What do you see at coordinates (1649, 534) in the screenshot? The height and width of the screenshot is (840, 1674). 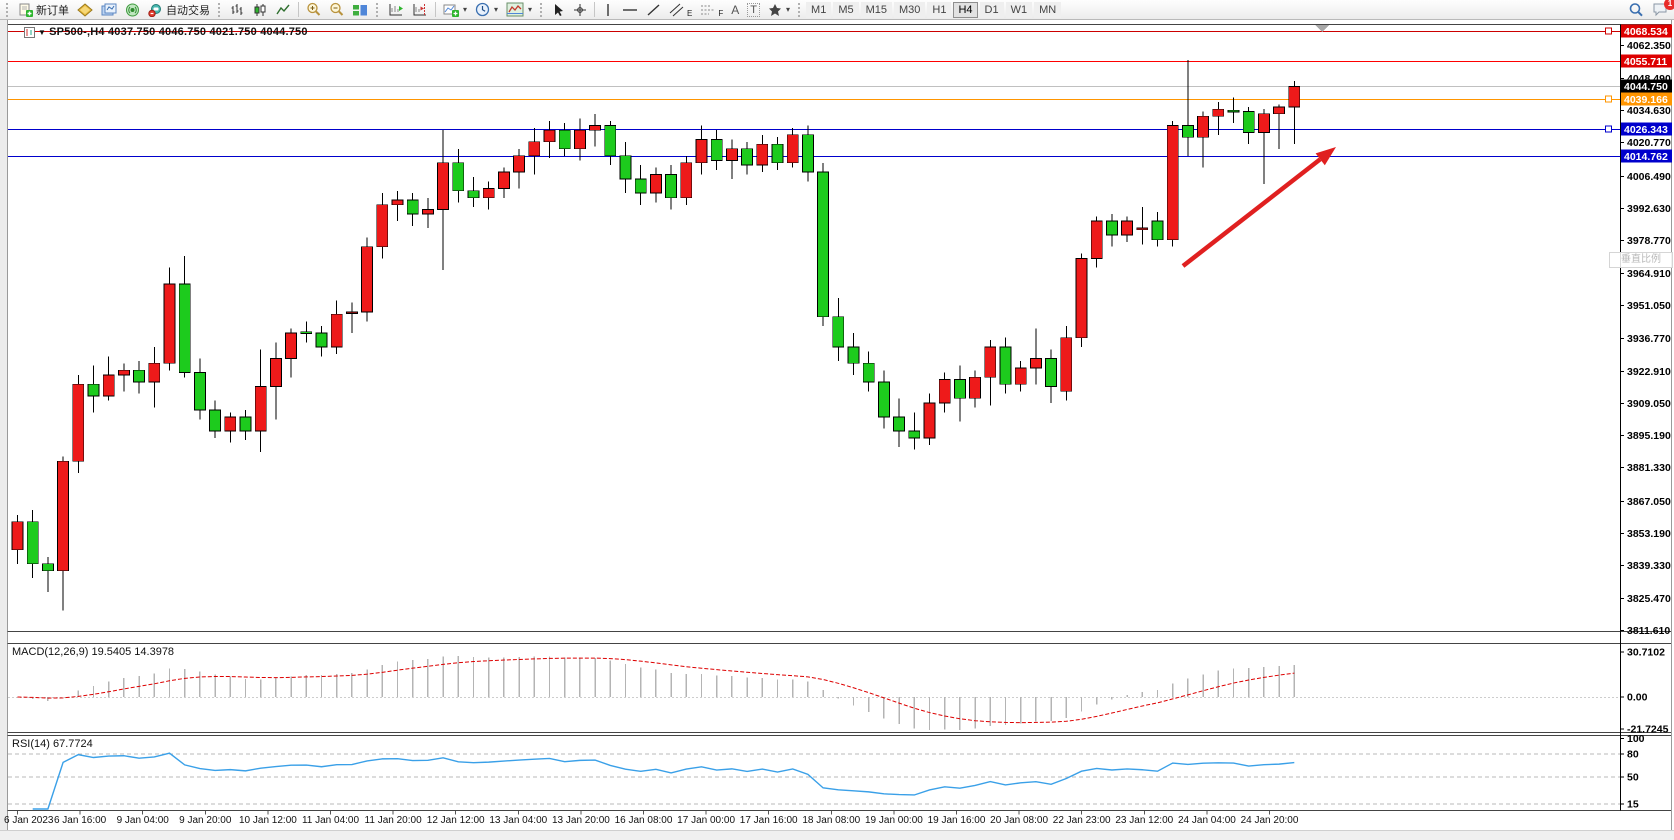 I see `price-axis-label: 3853.190` at bounding box center [1649, 534].